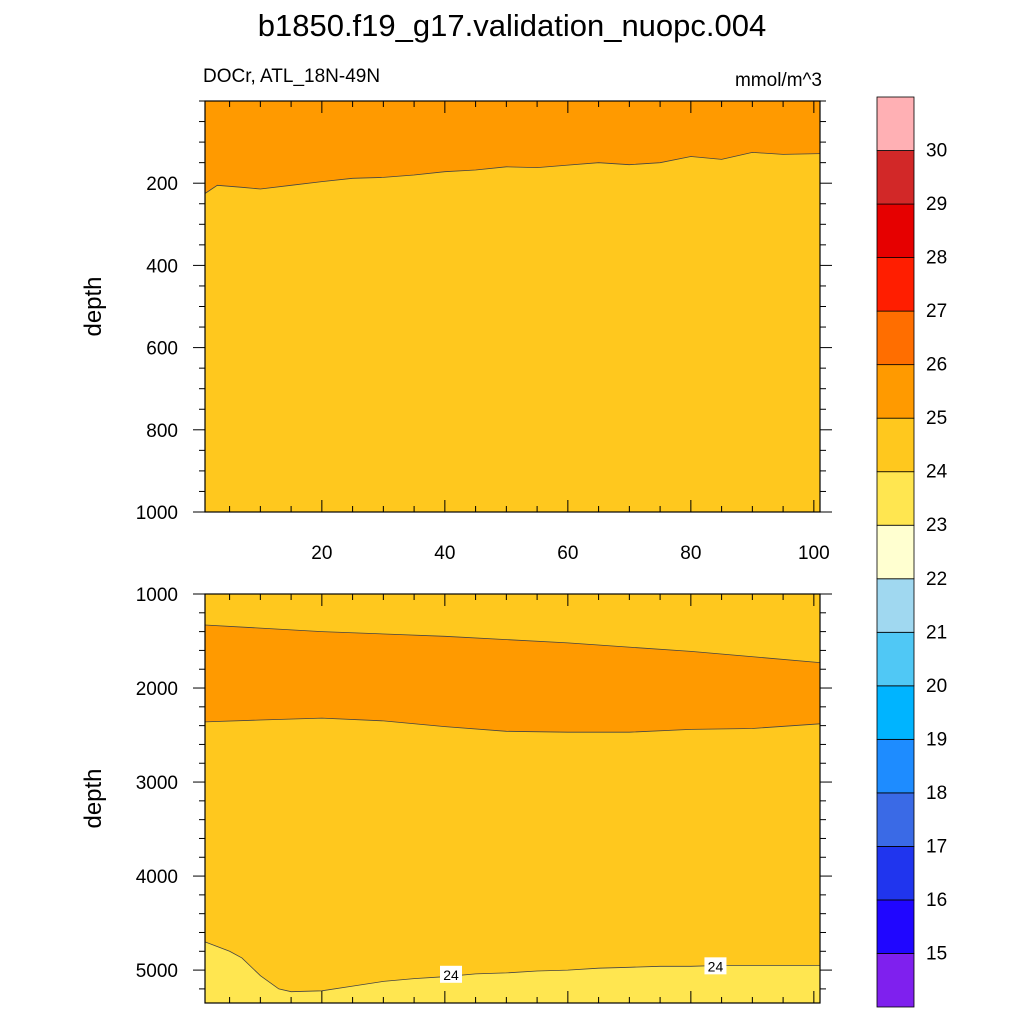  I want to click on colorbar: 15 16 17 18 19 20 21 22 23 24 25 26 27 28 29 30, so click(912, 552).